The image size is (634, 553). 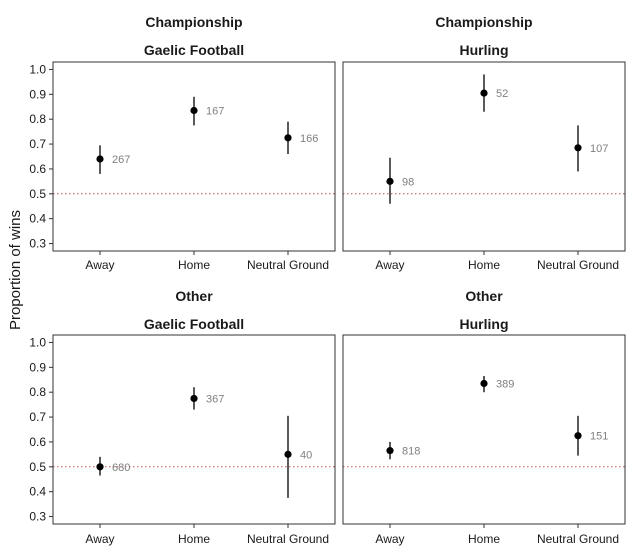 What do you see at coordinates (408, 182) in the screenshot?
I see `sample-size-label: 98` at bounding box center [408, 182].